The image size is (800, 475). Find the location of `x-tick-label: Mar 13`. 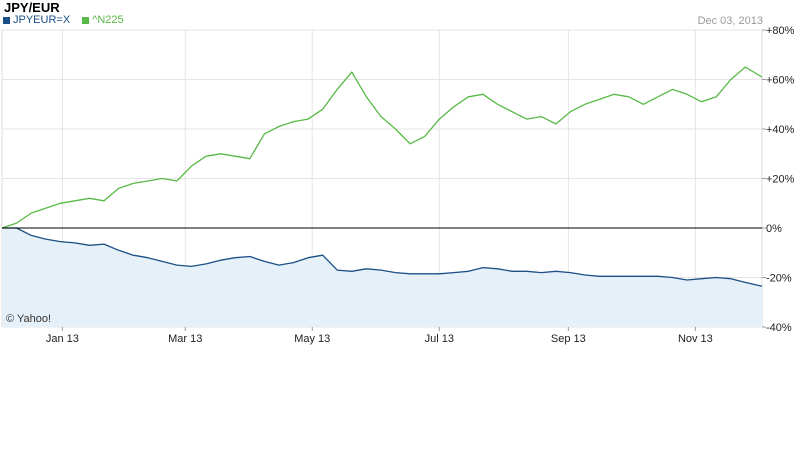

x-tick-label: Mar 13 is located at coordinates (185, 339).